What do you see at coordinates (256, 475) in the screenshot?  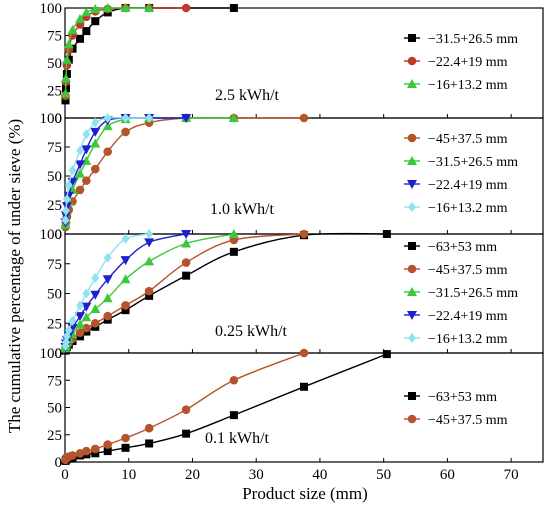 I see `x-tick-label: 30` at bounding box center [256, 475].